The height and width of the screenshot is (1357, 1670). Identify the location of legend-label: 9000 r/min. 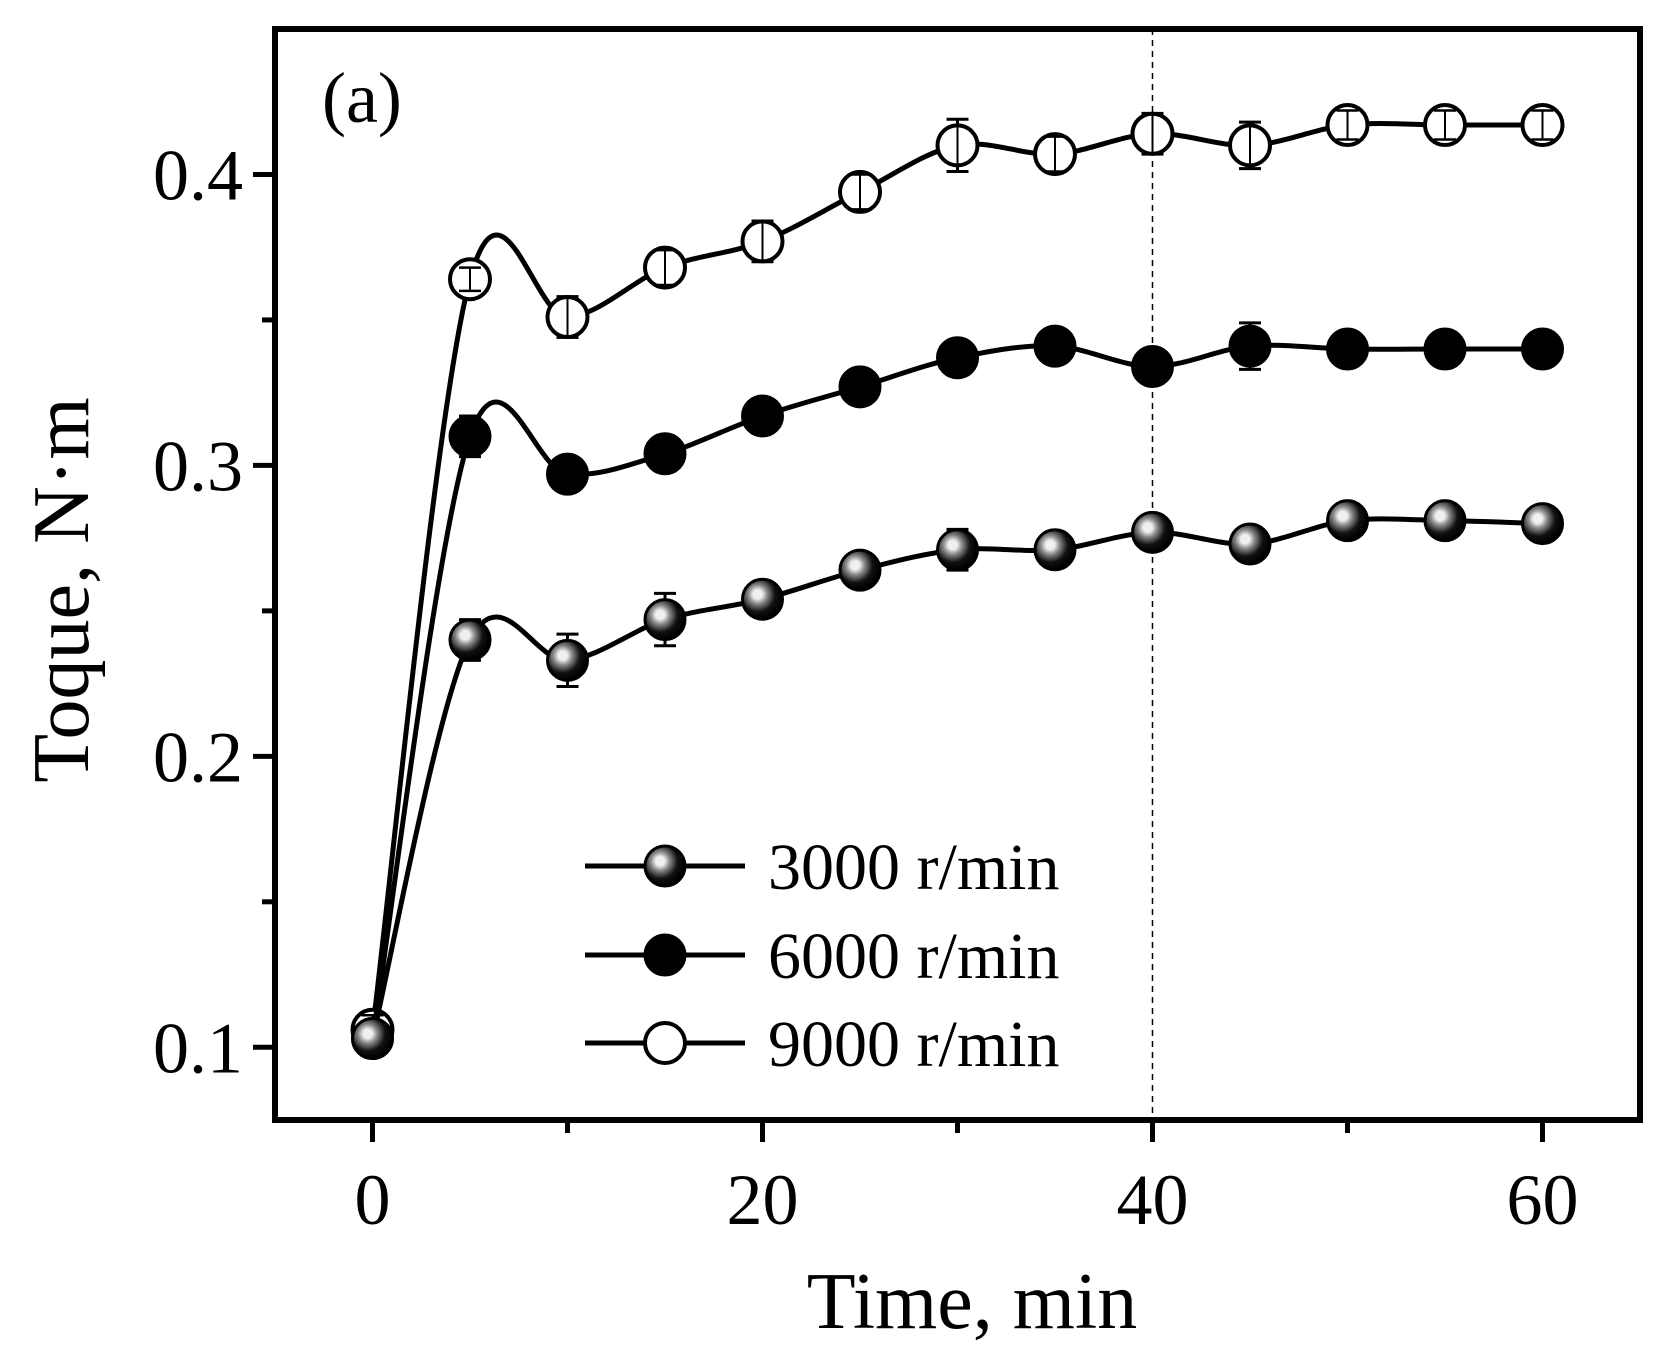
(914, 1044).